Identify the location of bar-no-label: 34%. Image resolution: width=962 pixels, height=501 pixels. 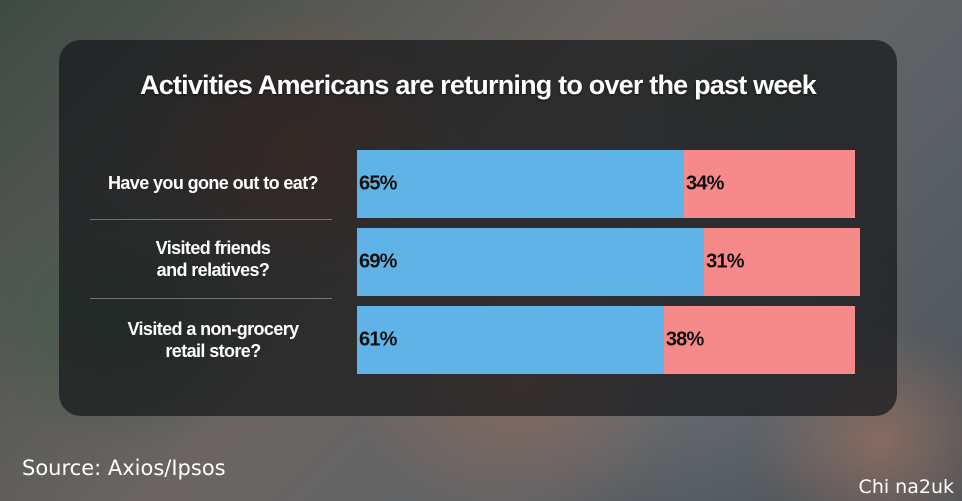
(704, 183).